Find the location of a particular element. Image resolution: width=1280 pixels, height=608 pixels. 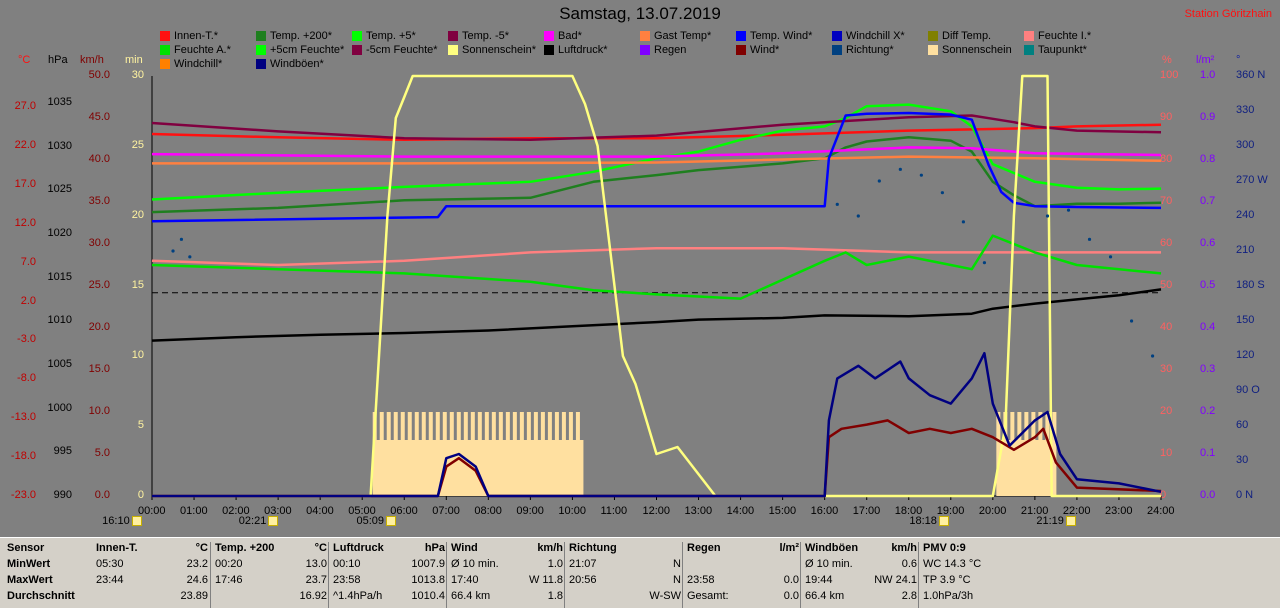

stats-row: TP 3.9 °C is located at coordinates (979, 582).